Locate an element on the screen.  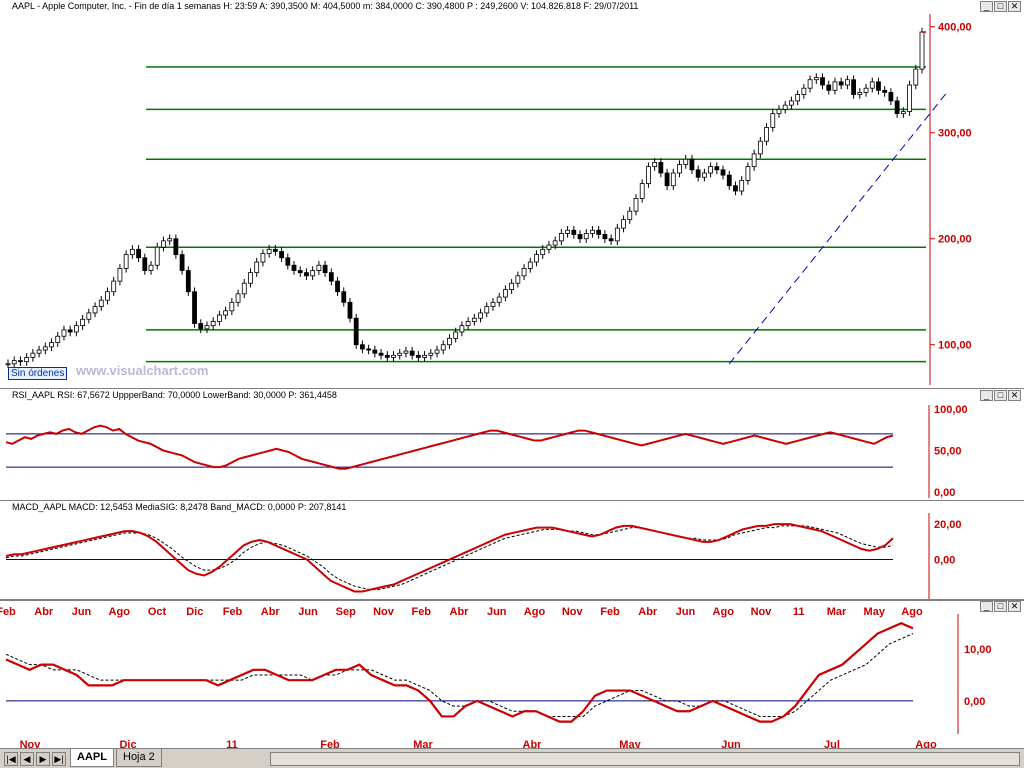
sin-ordenes-label: Sin órdenes is located at coordinates (38, 373).